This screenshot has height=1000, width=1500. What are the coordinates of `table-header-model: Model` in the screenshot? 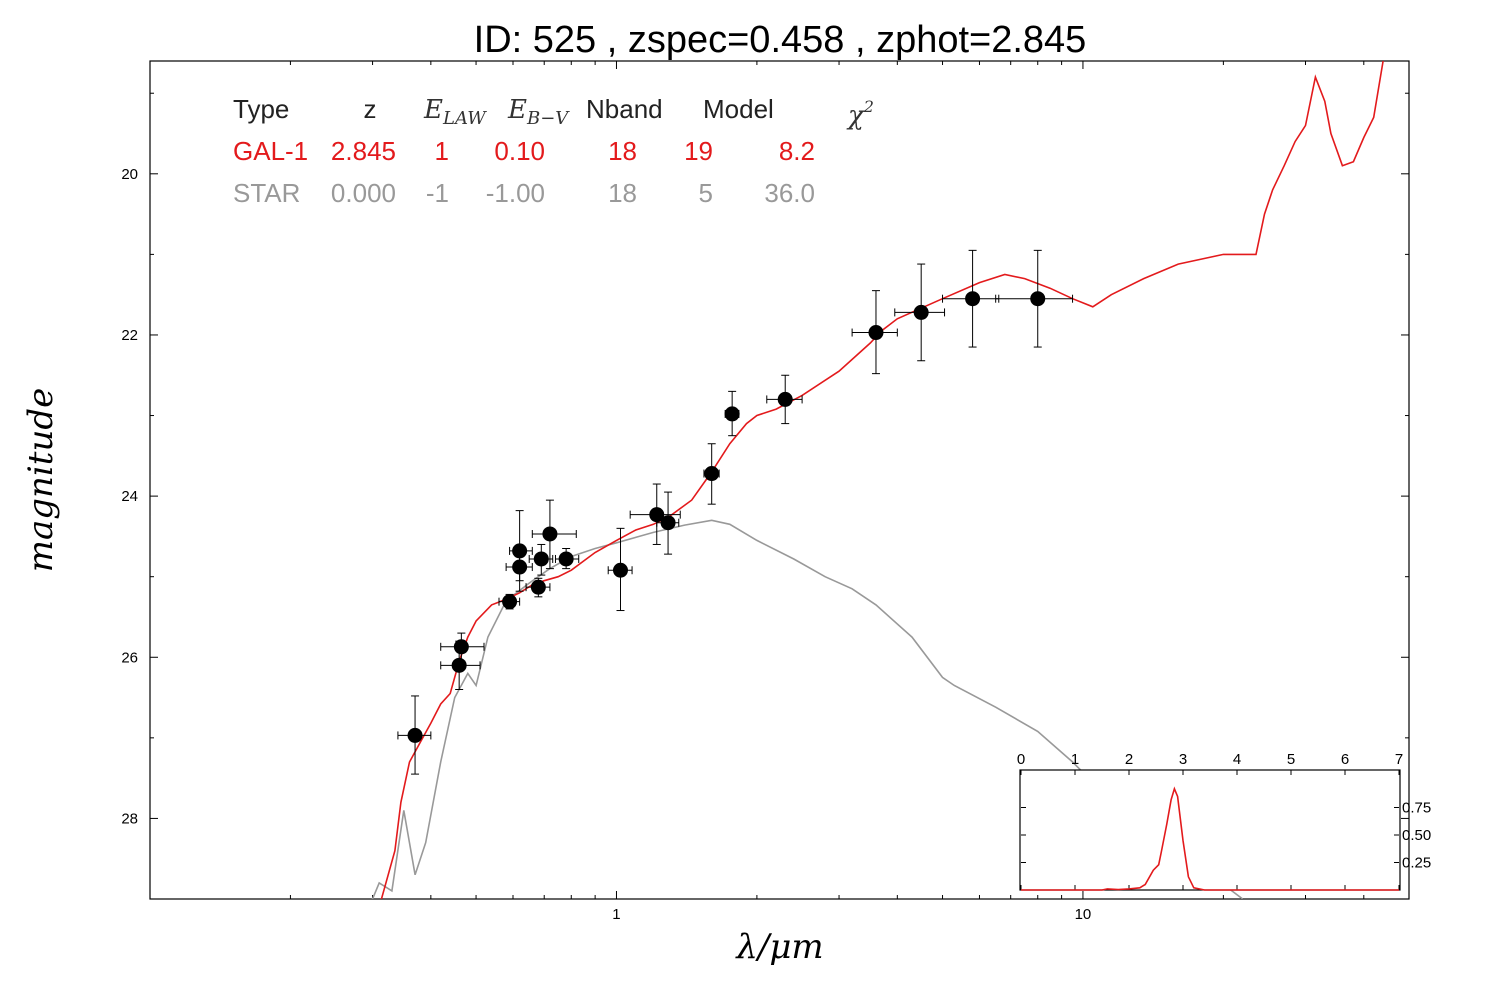 It's located at (738, 109).